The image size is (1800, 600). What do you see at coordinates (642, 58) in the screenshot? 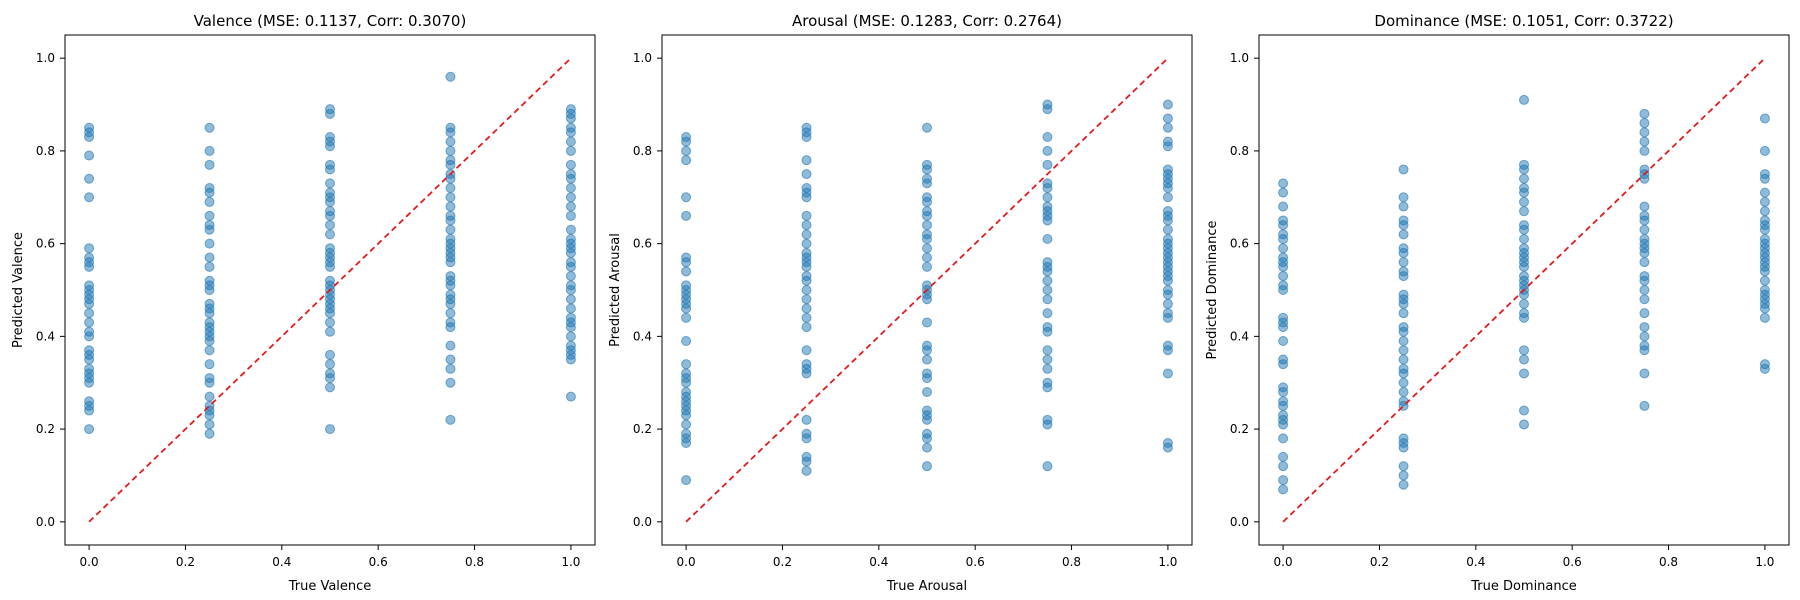
I see `y-tick-label: 1.0` at bounding box center [642, 58].